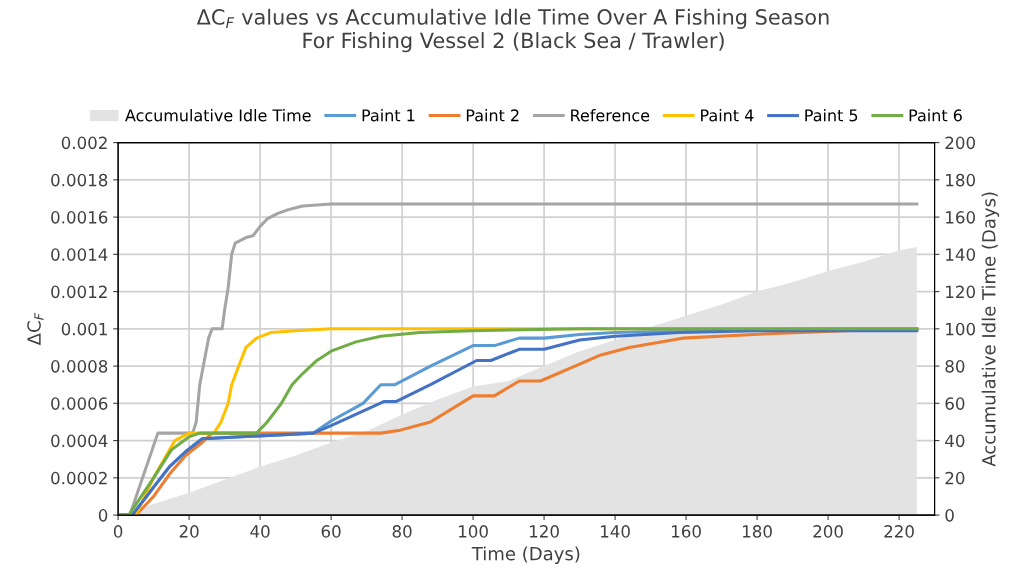 The height and width of the screenshot is (582, 1027). I want to click on x-tick-label: 100, so click(473, 531).